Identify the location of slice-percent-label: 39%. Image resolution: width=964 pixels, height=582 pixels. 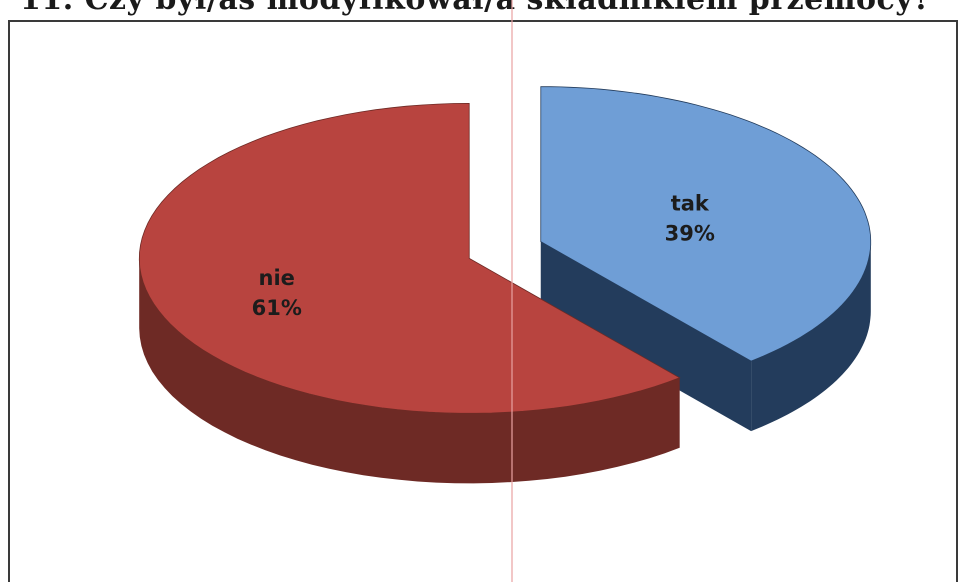
(690, 233).